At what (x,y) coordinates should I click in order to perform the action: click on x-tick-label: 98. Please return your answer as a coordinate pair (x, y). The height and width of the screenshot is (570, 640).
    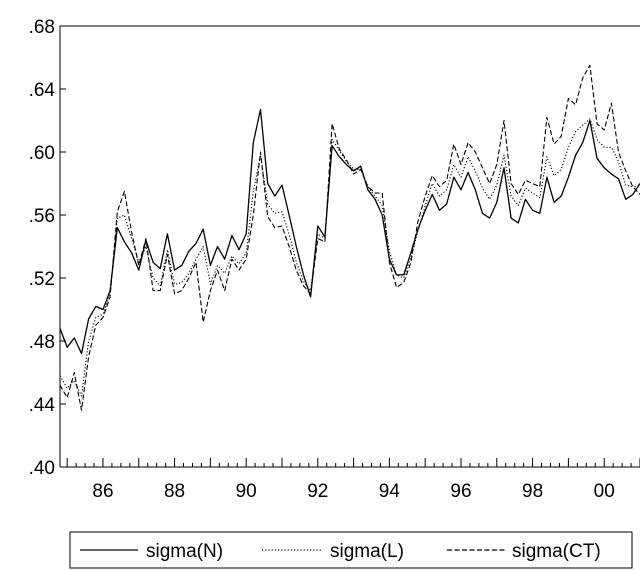
    Looking at the image, I should click on (532, 491).